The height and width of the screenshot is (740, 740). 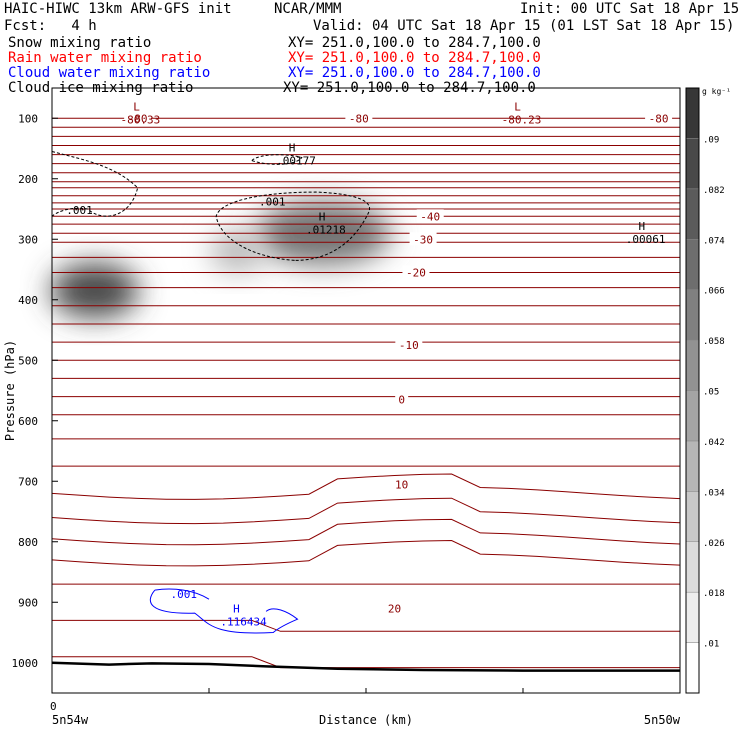 What do you see at coordinates (714, 342) in the screenshot?
I see `colorbar-label-6: .058` at bounding box center [714, 342].